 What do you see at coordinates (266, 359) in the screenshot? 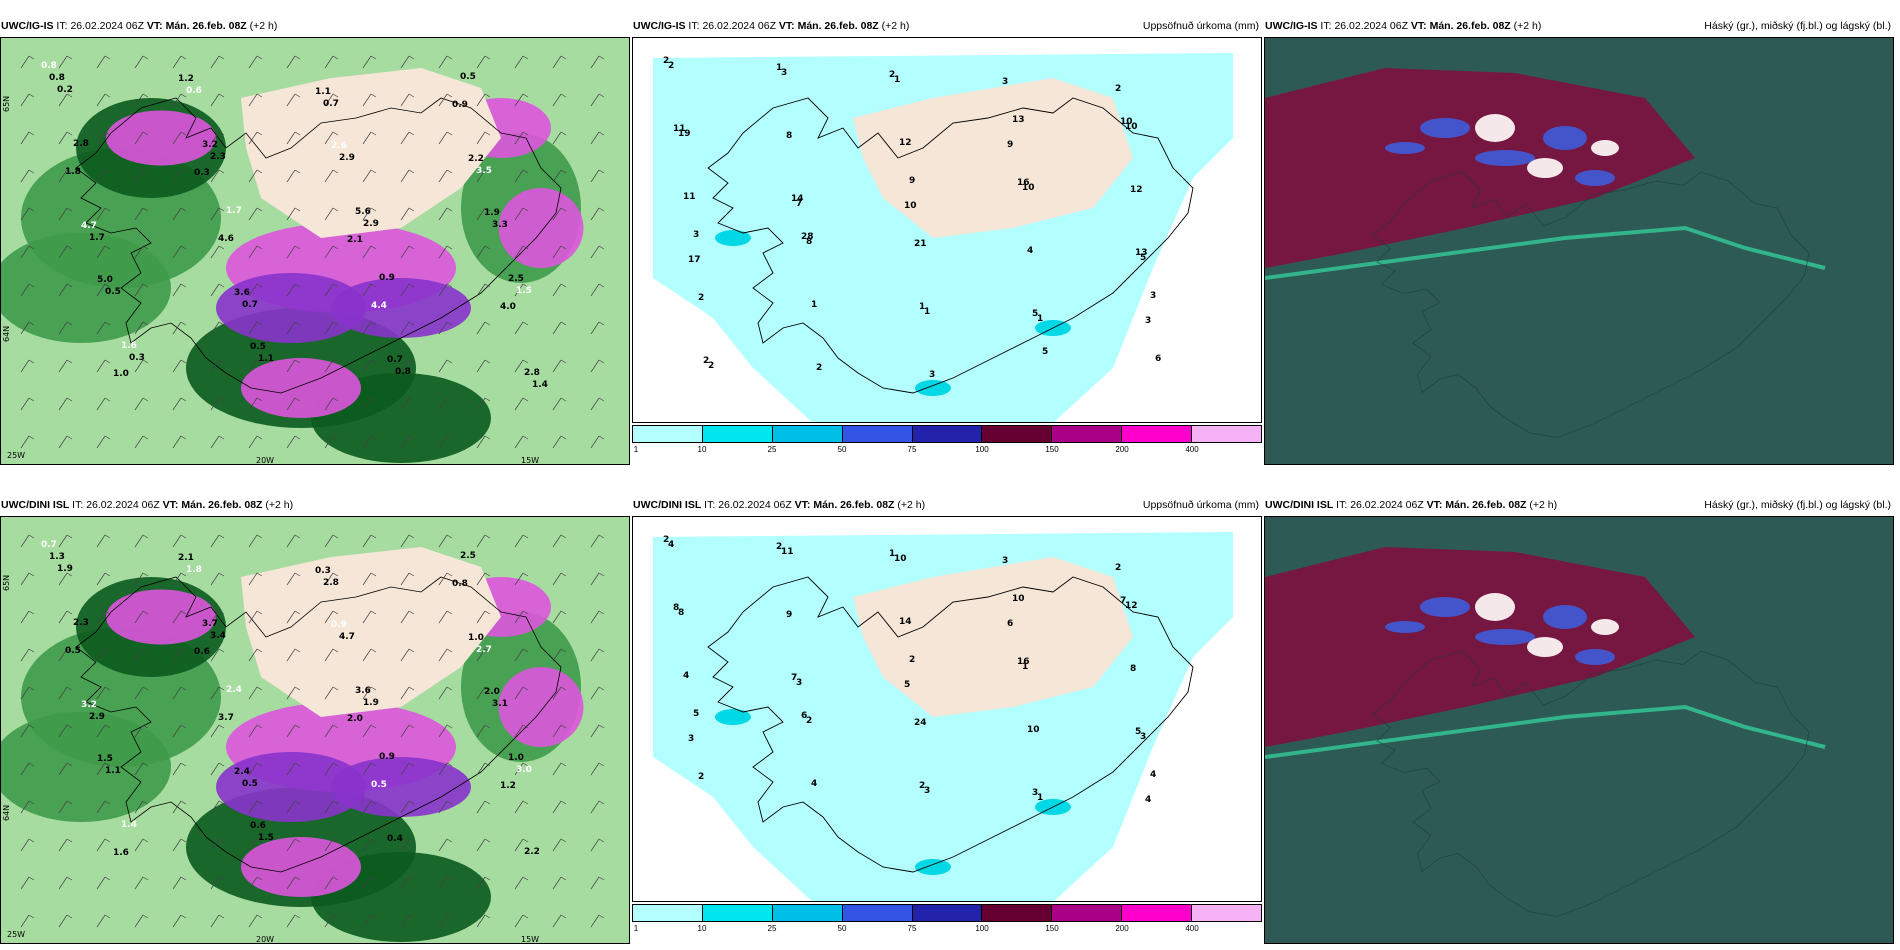
I see `precip-value-label: 1.1` at bounding box center [266, 359].